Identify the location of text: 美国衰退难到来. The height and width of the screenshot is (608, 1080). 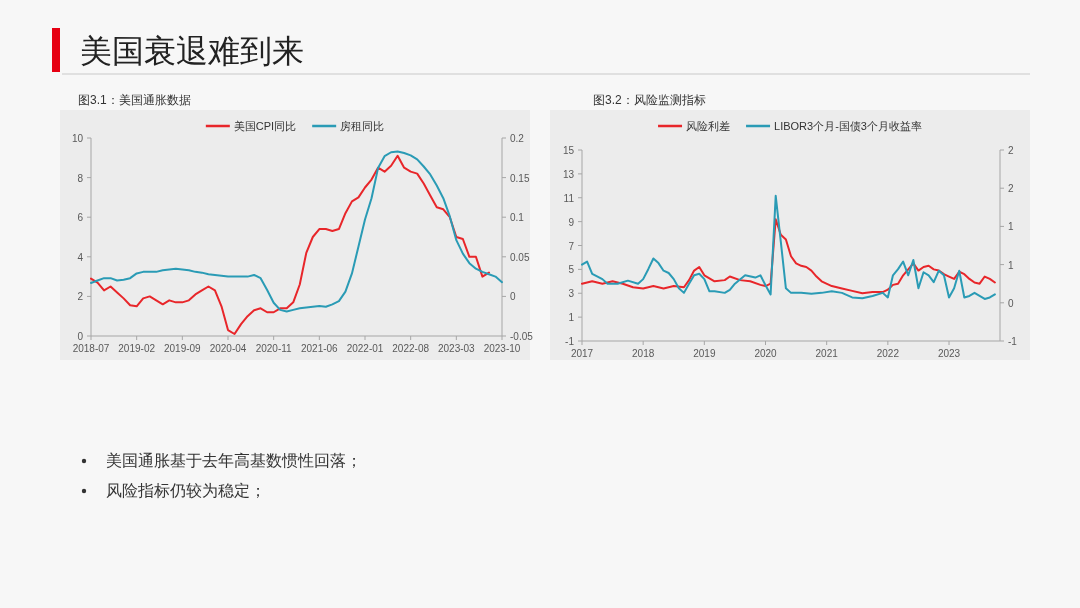
(192, 51).